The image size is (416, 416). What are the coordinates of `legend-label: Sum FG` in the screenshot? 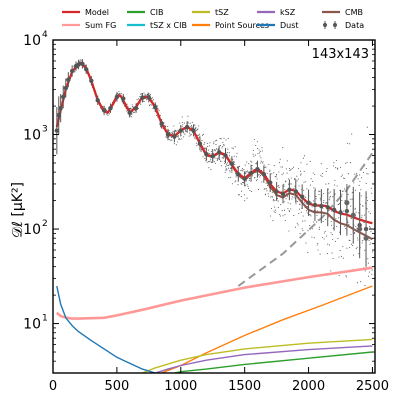 It's located at (100, 25).